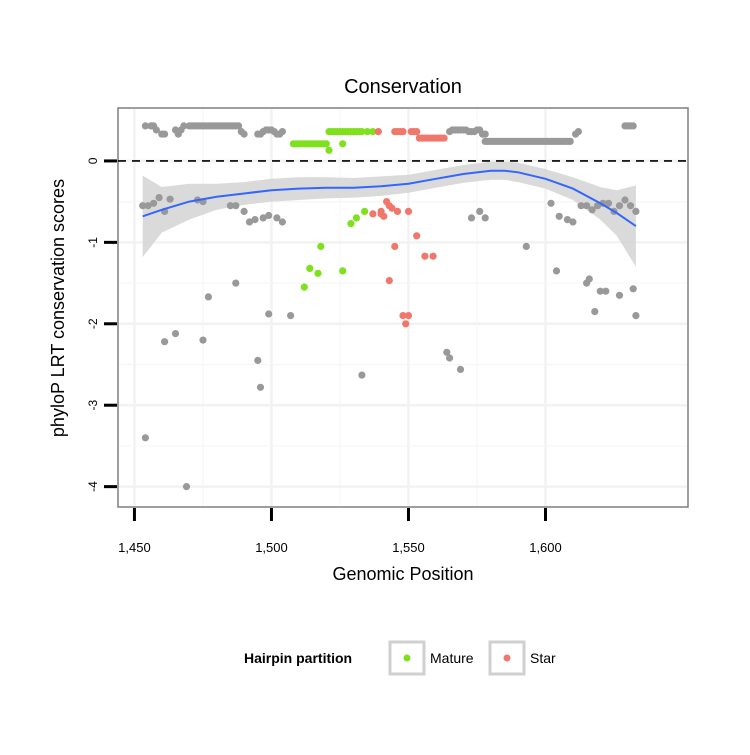  I want to click on legend: Hairpin partition Mature Star, so click(400, 658).